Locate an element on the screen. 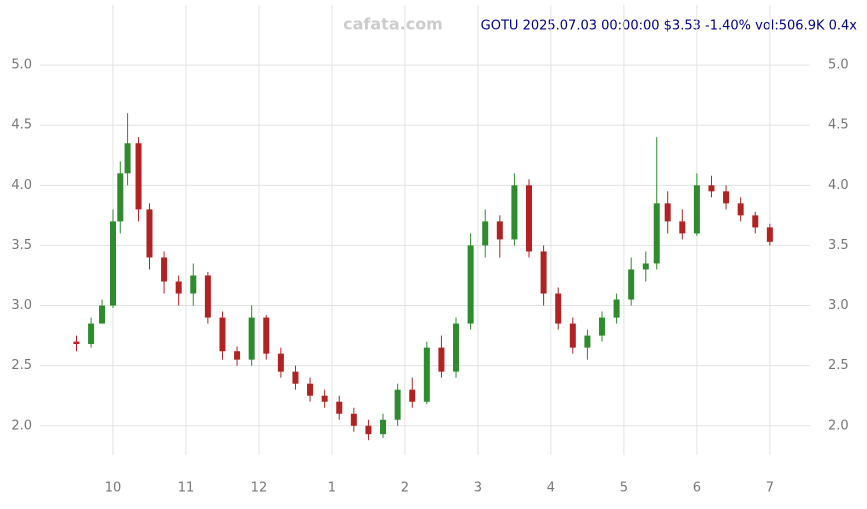 The width and height of the screenshot is (867, 509). y-tick-label-right: 2.0 is located at coordinates (838, 425).